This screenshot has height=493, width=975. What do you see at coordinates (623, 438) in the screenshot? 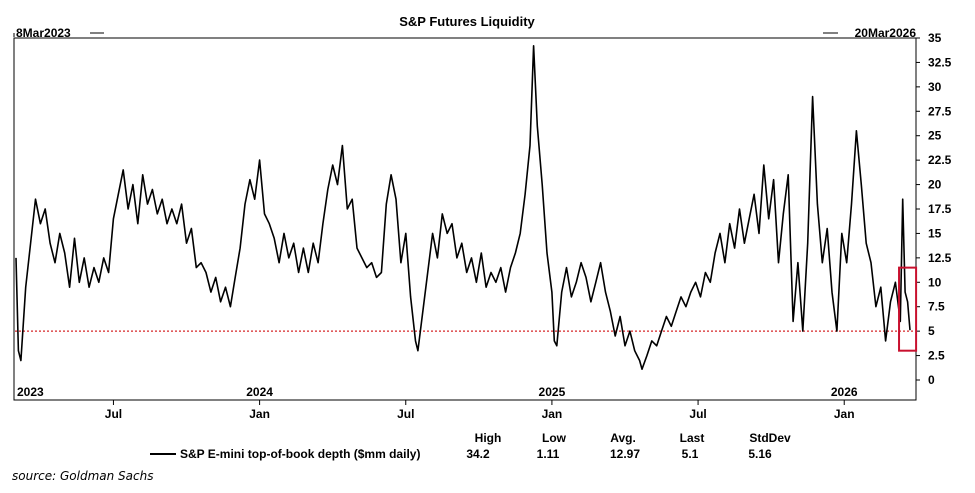
I see `stat-avg-header: Avg.` at bounding box center [623, 438].